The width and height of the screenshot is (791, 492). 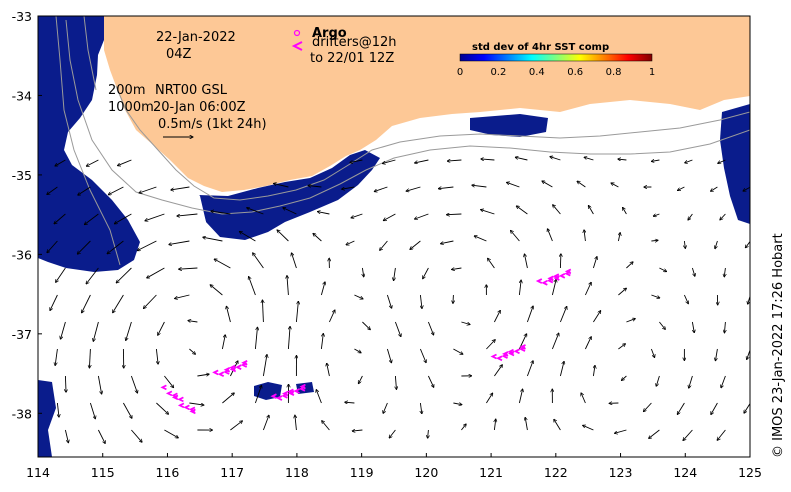 I want to click on lon-tick-label: 122, so click(x=556, y=472).